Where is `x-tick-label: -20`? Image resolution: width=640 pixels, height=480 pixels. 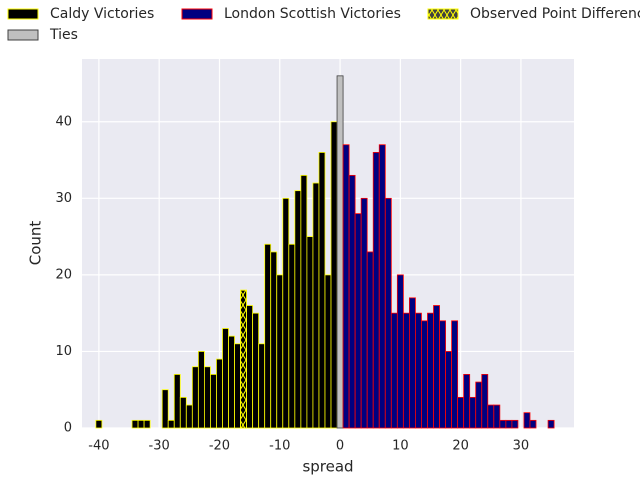 x-tick-label: -20 is located at coordinates (219, 446).